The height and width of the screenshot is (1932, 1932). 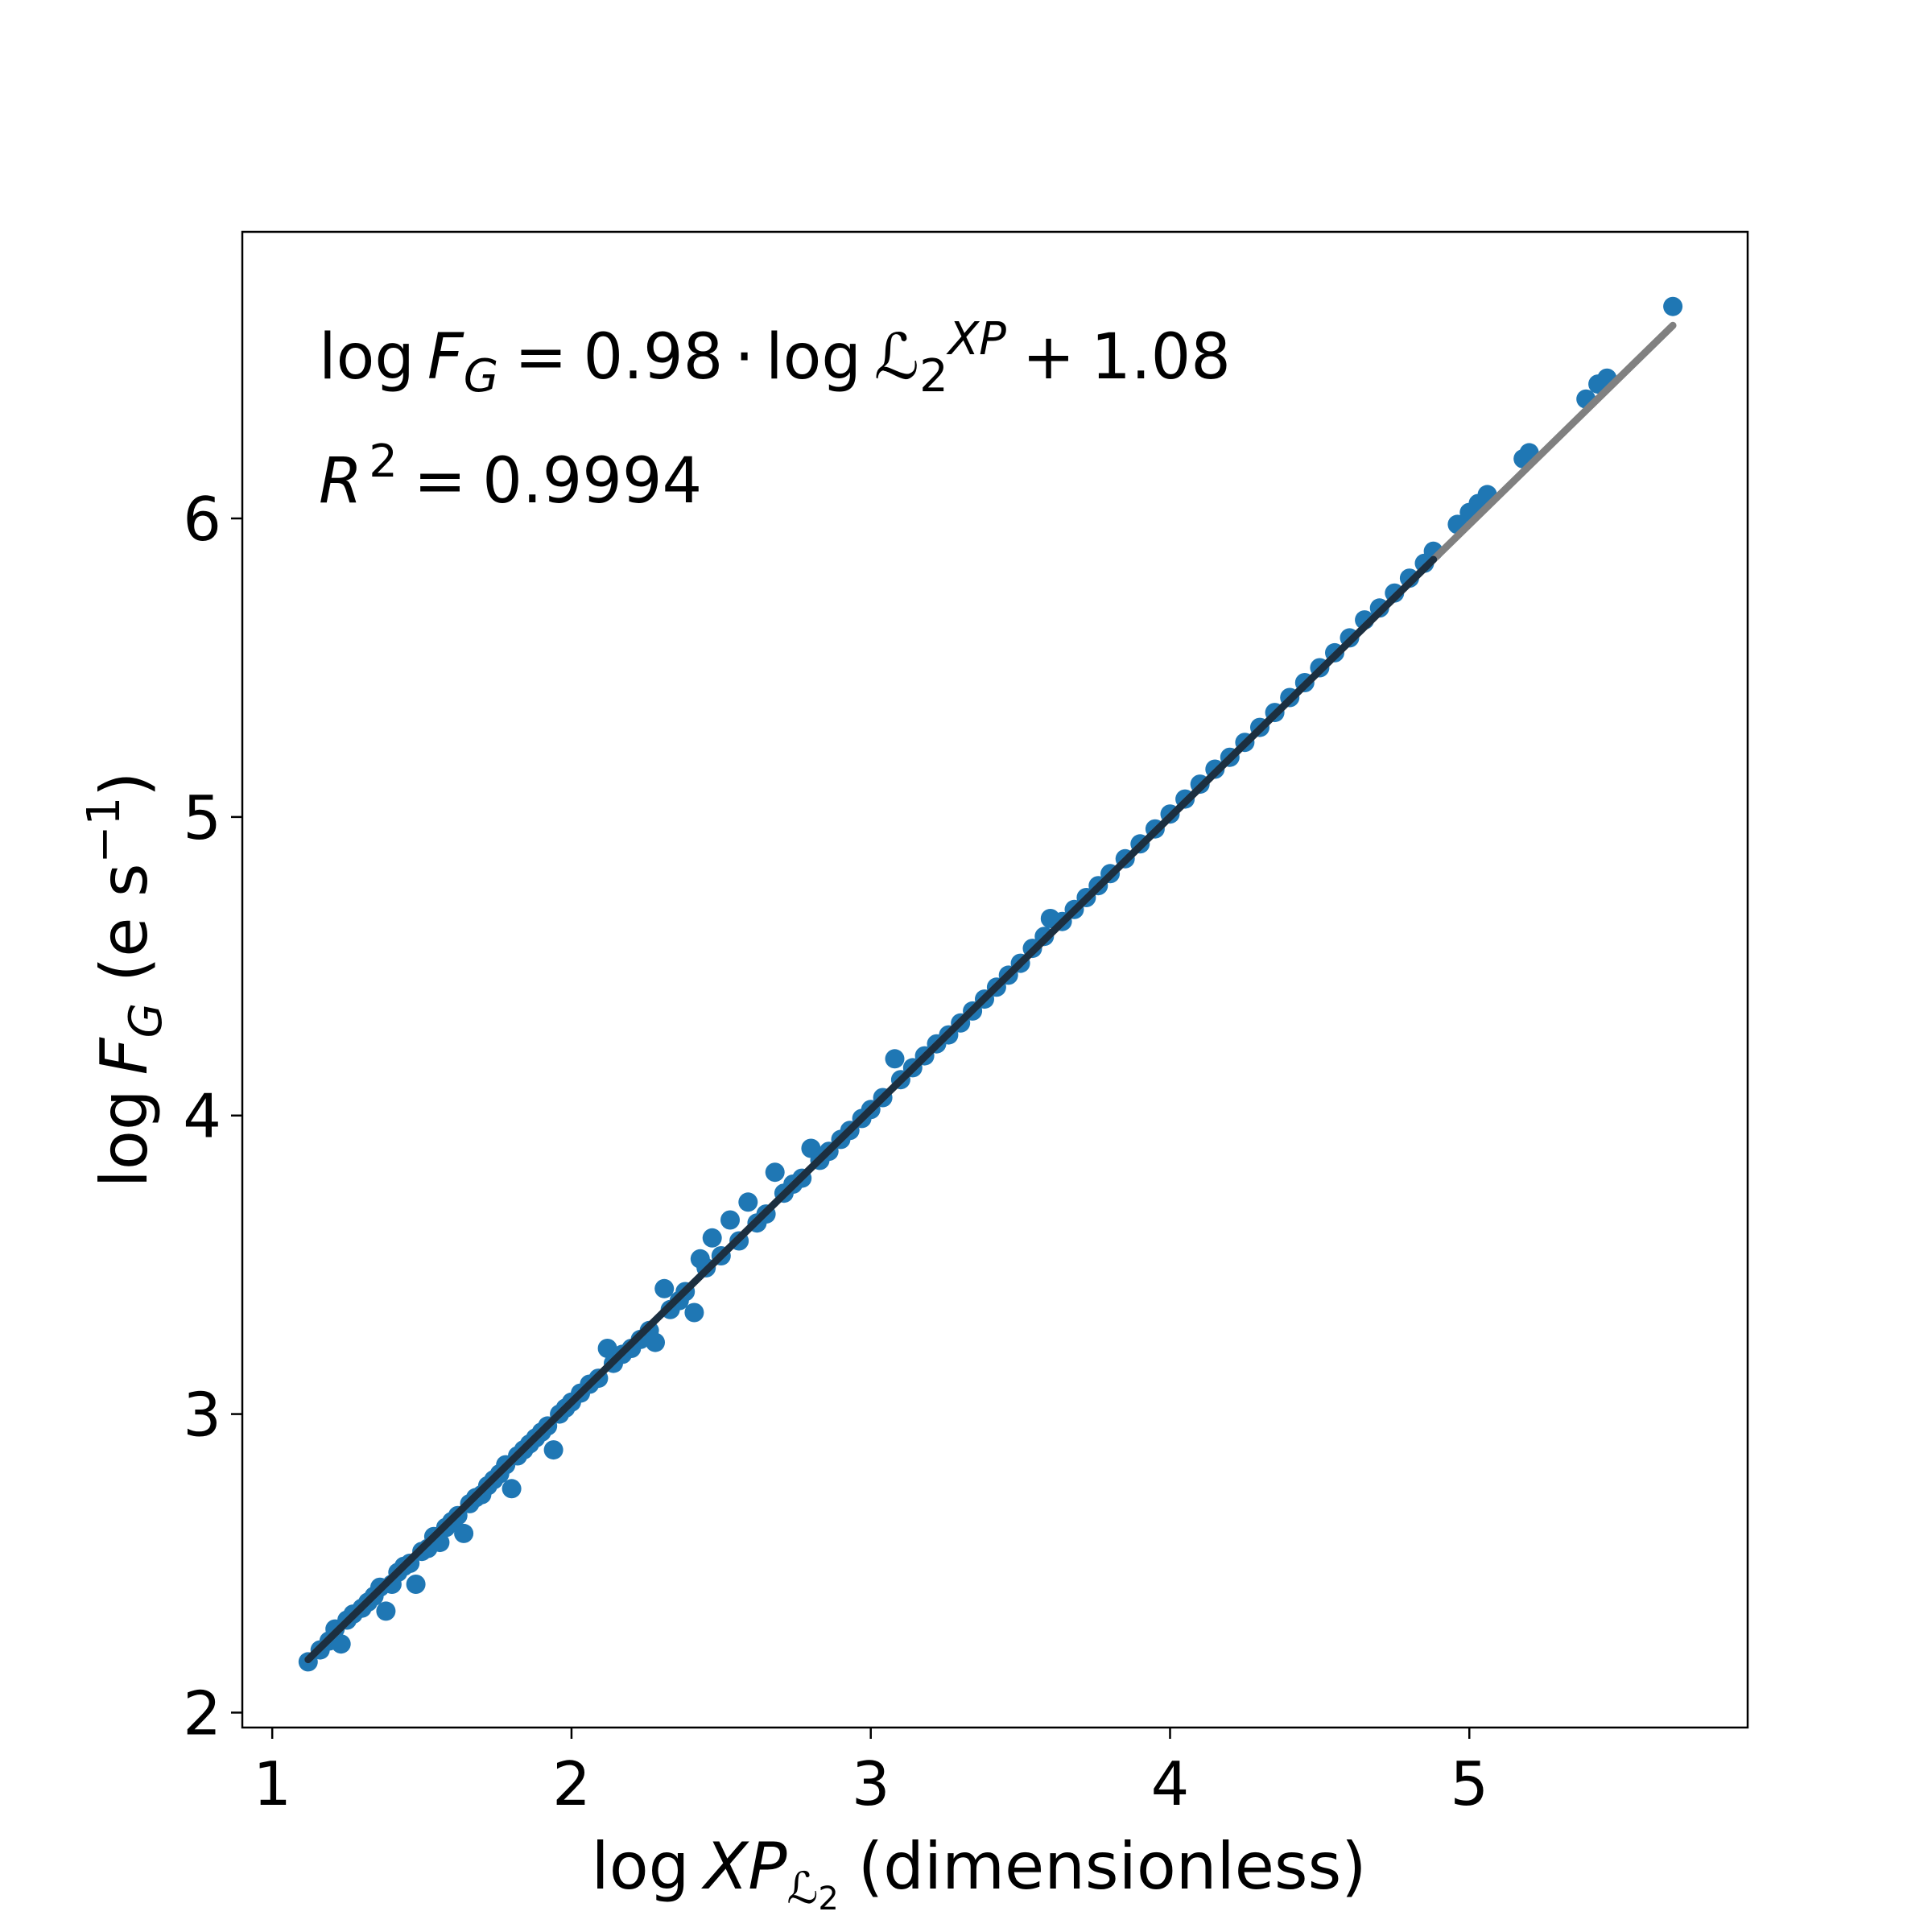 What do you see at coordinates (124, 923) in the screenshot?
I see `y-label-unit-open: (e s` at bounding box center [124, 923].